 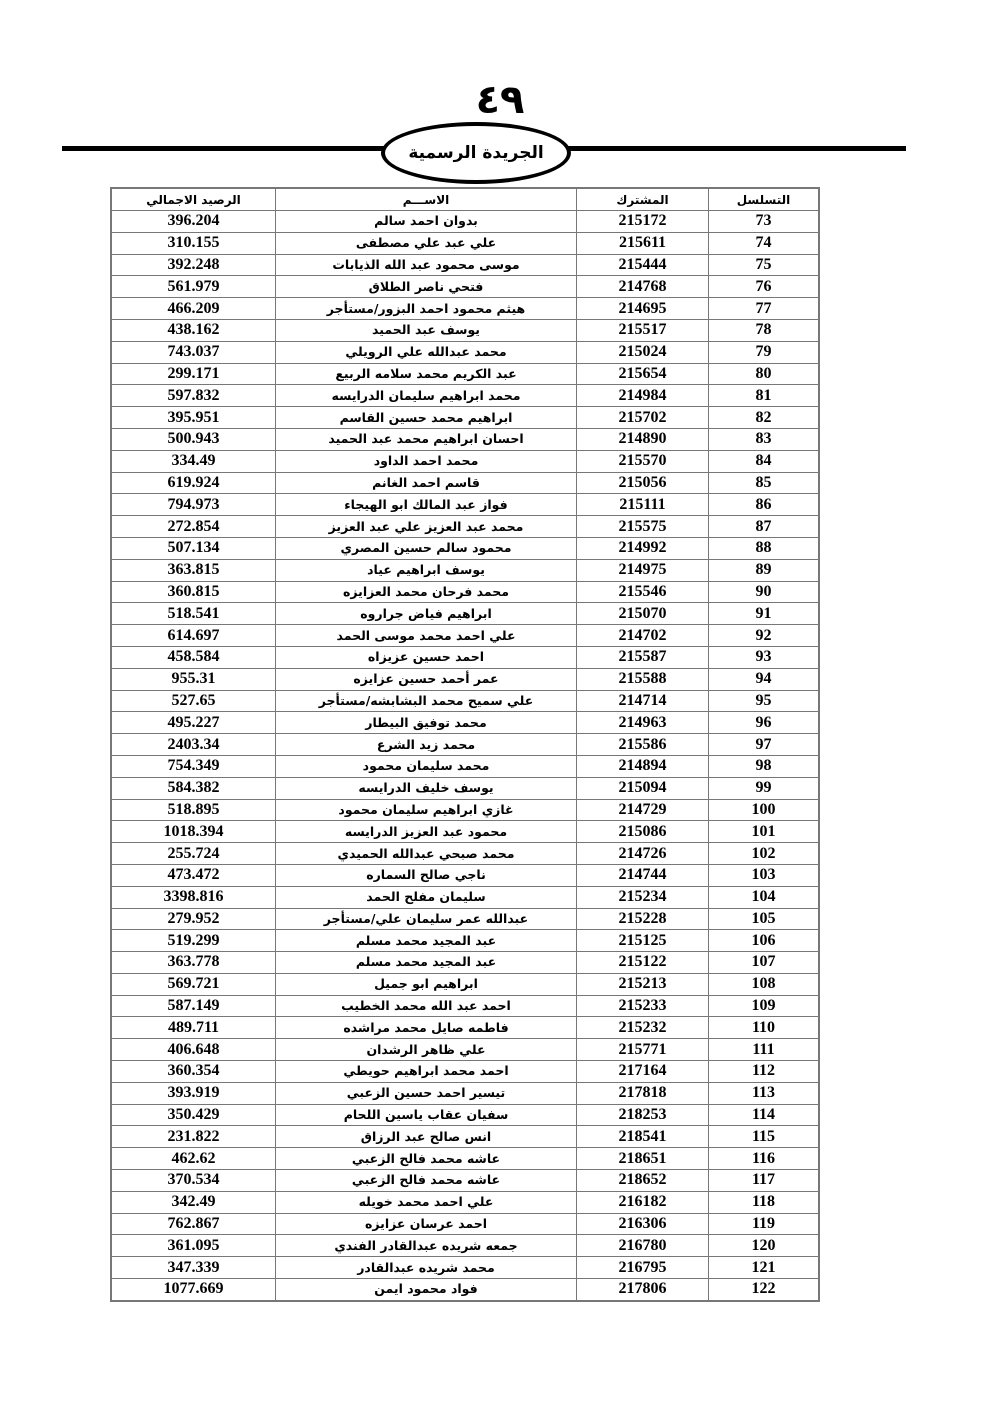 I want to click on table-row: 110 215232 فاطمه صايل محمد مراشده 489.711, so click(x=465, y=1028).